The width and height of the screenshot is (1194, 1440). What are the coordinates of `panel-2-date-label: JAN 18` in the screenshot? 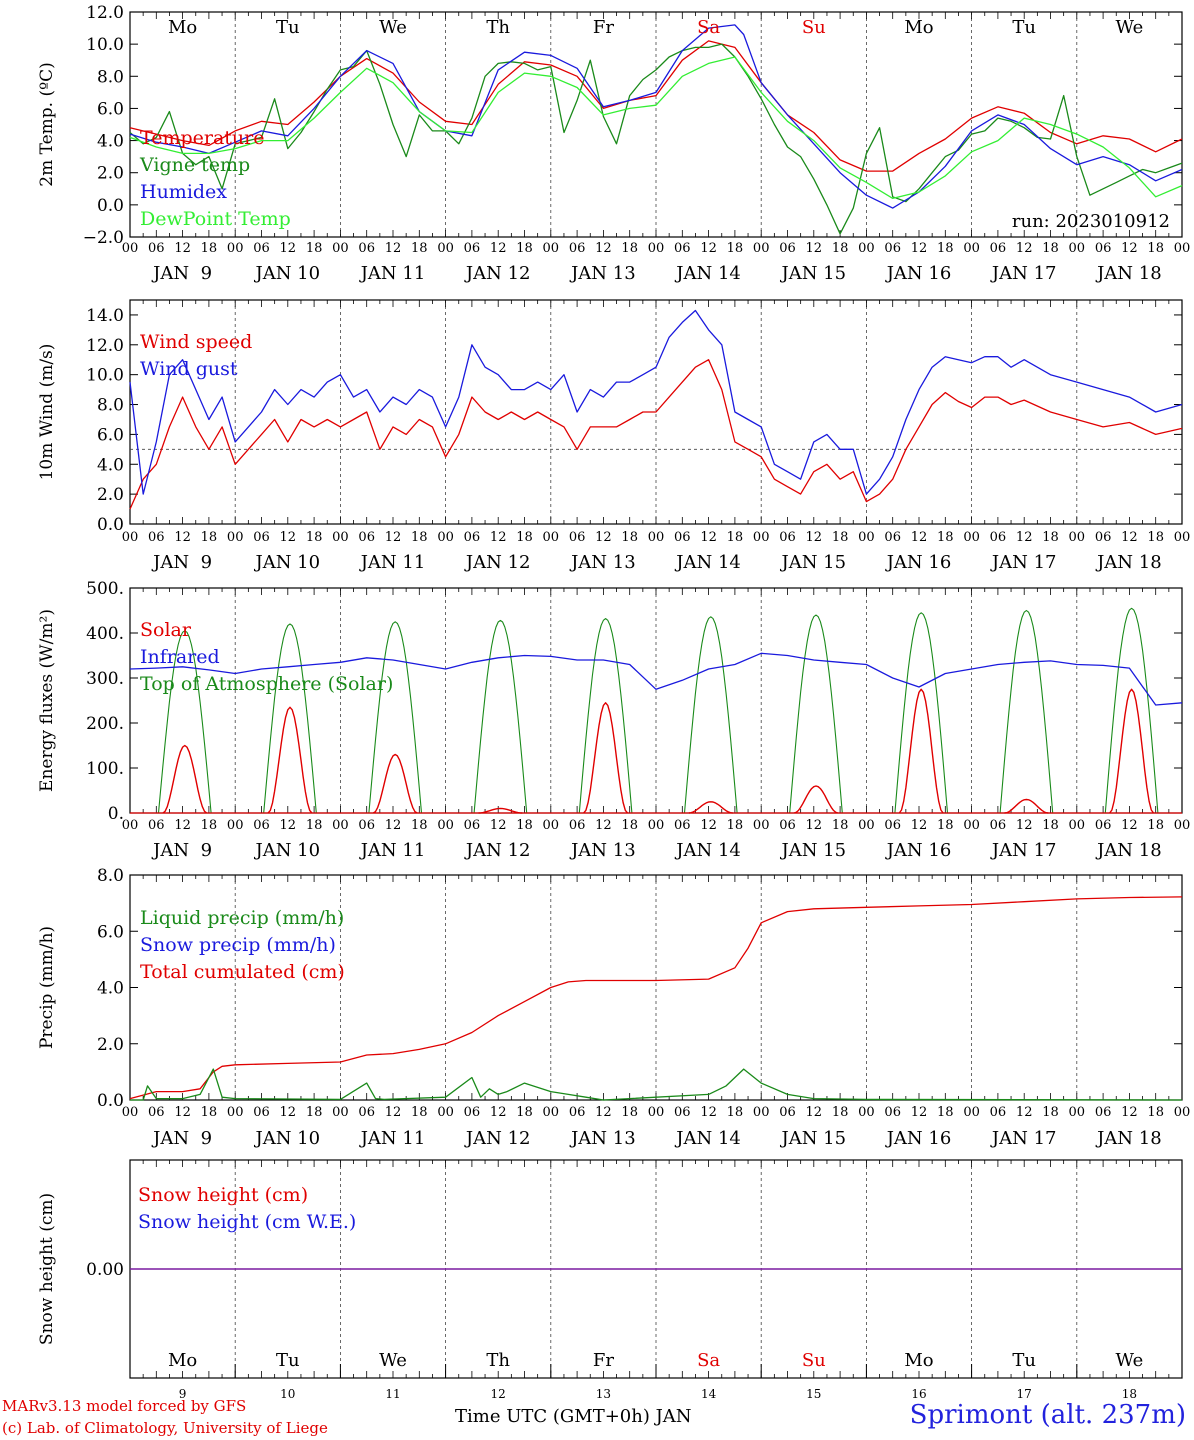 It's located at (1128, 562).